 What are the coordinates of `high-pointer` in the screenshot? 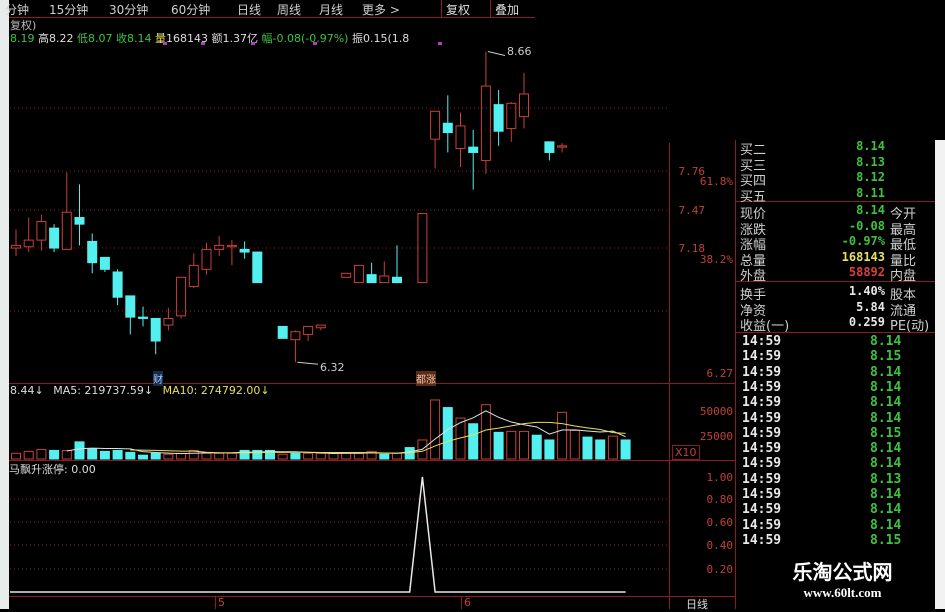 It's located at (496, 54).